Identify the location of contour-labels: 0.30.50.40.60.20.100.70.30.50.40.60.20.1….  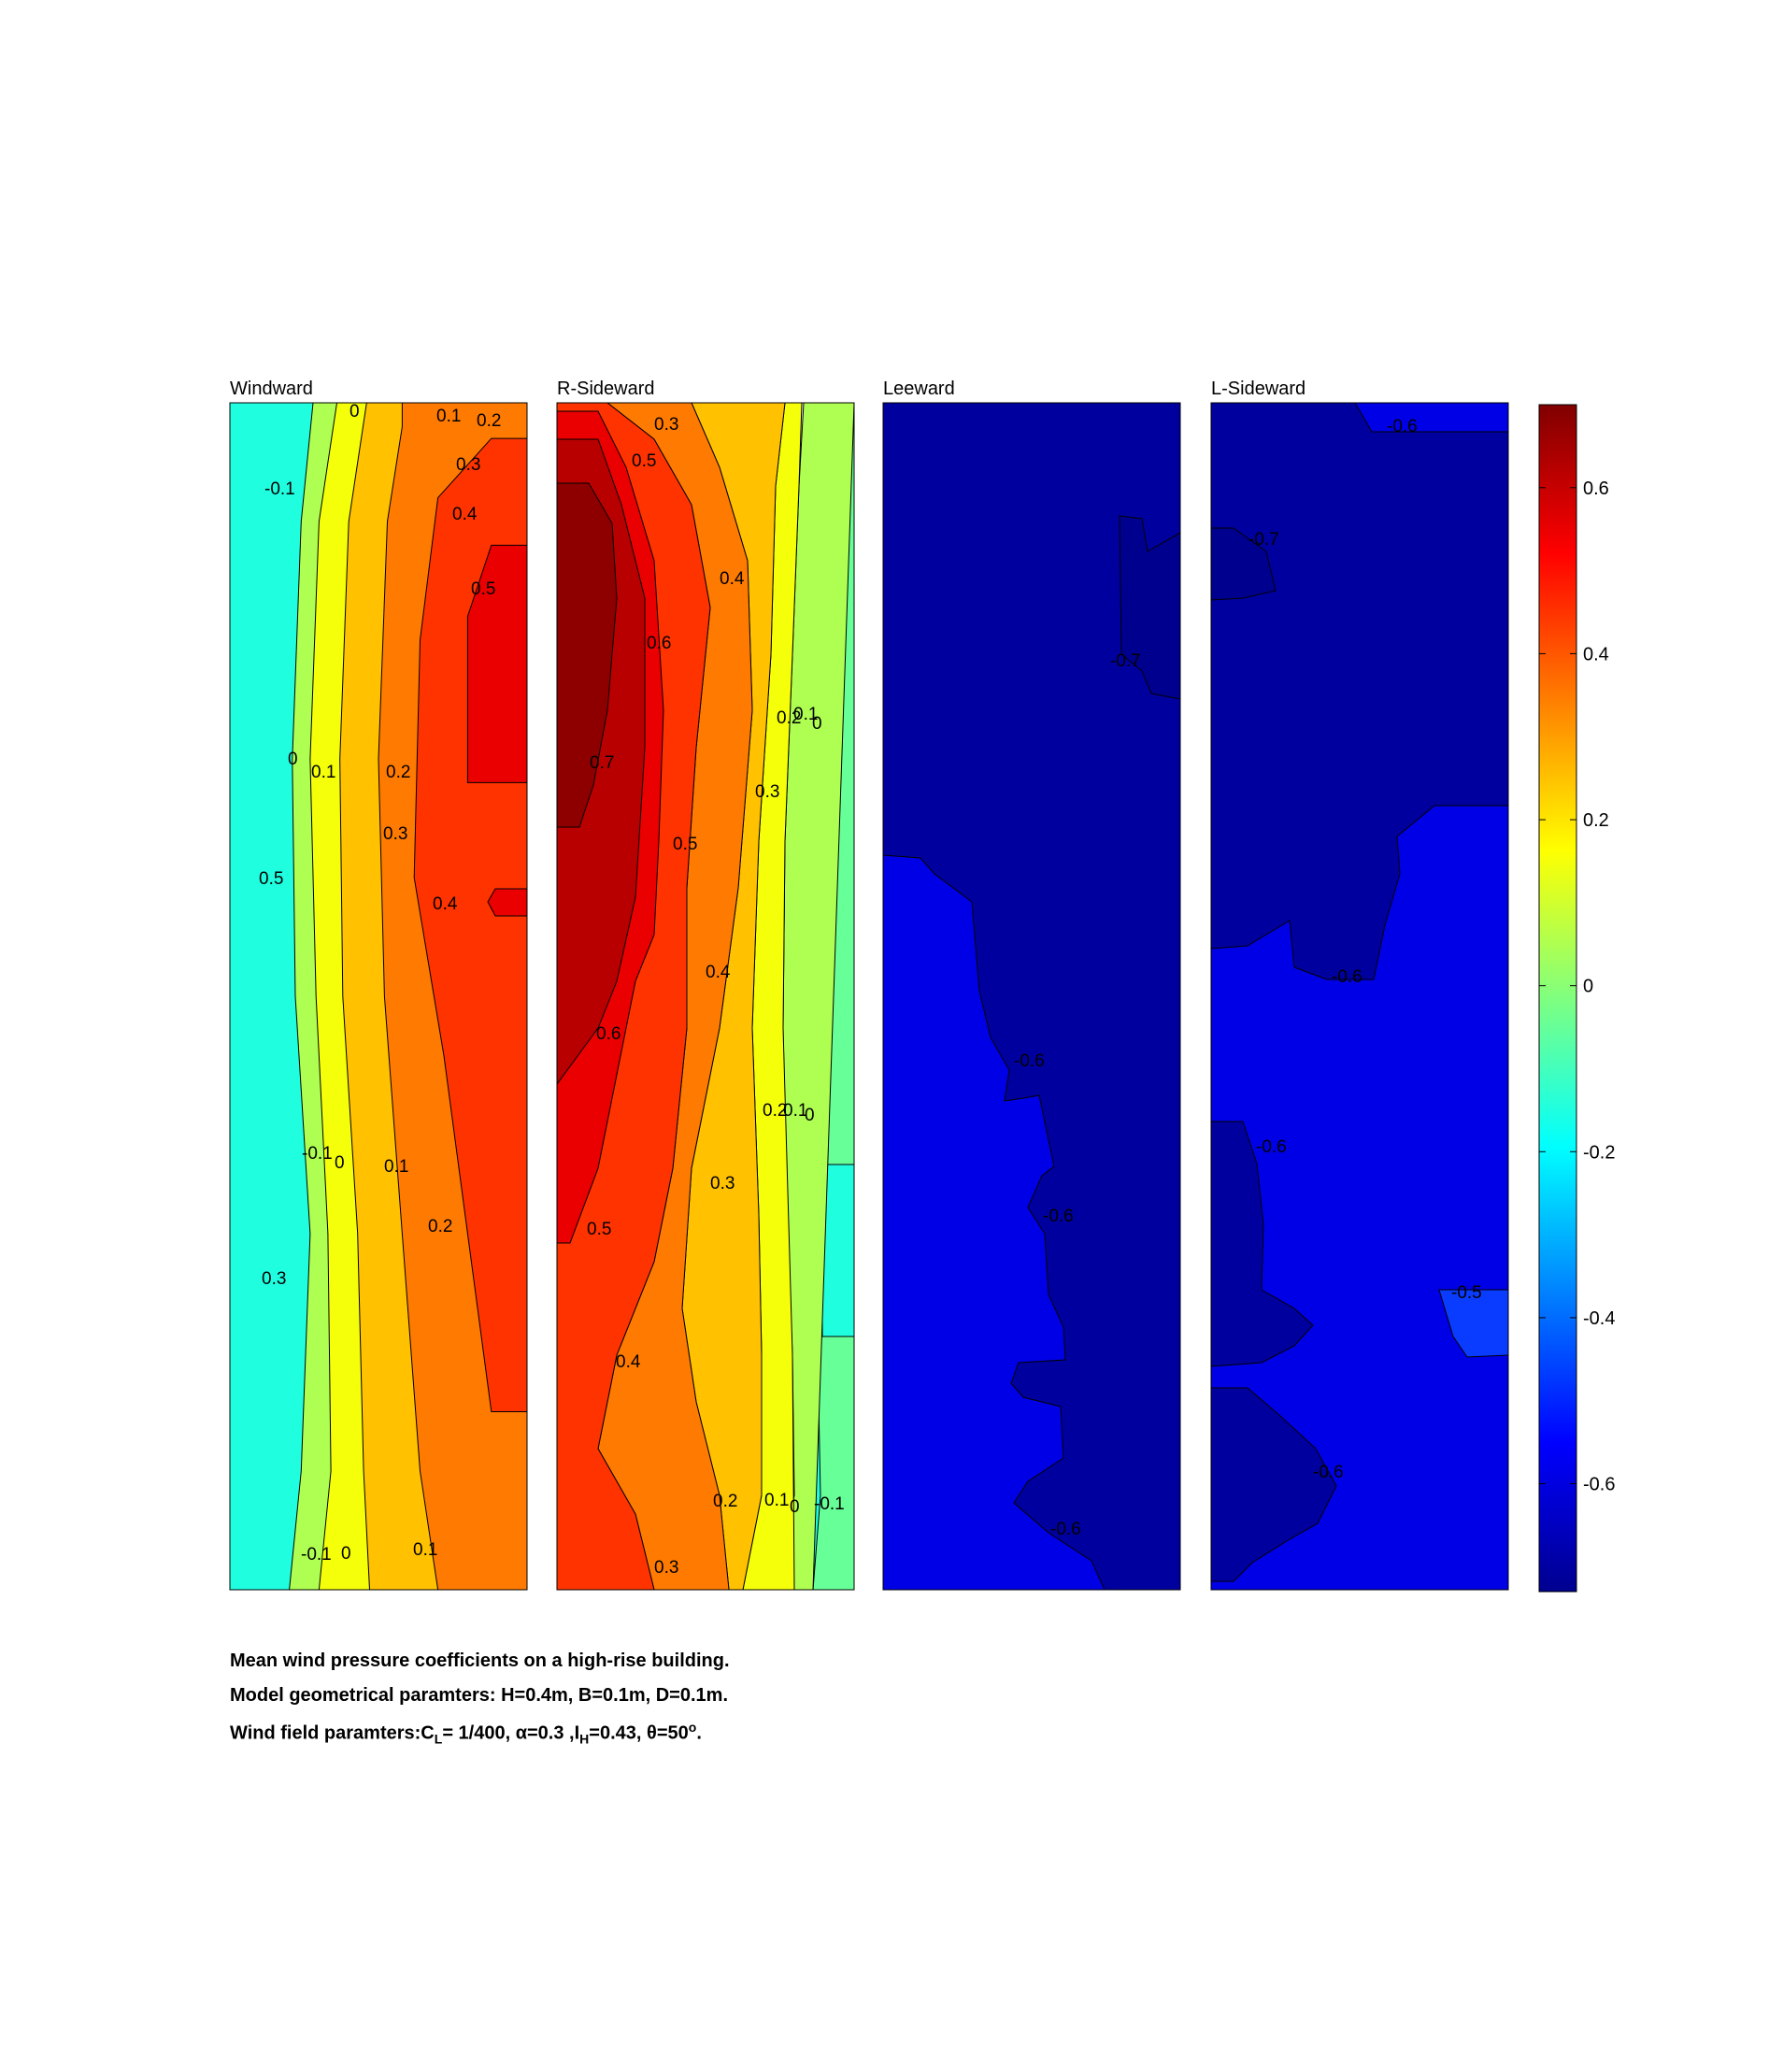
(716, 996).